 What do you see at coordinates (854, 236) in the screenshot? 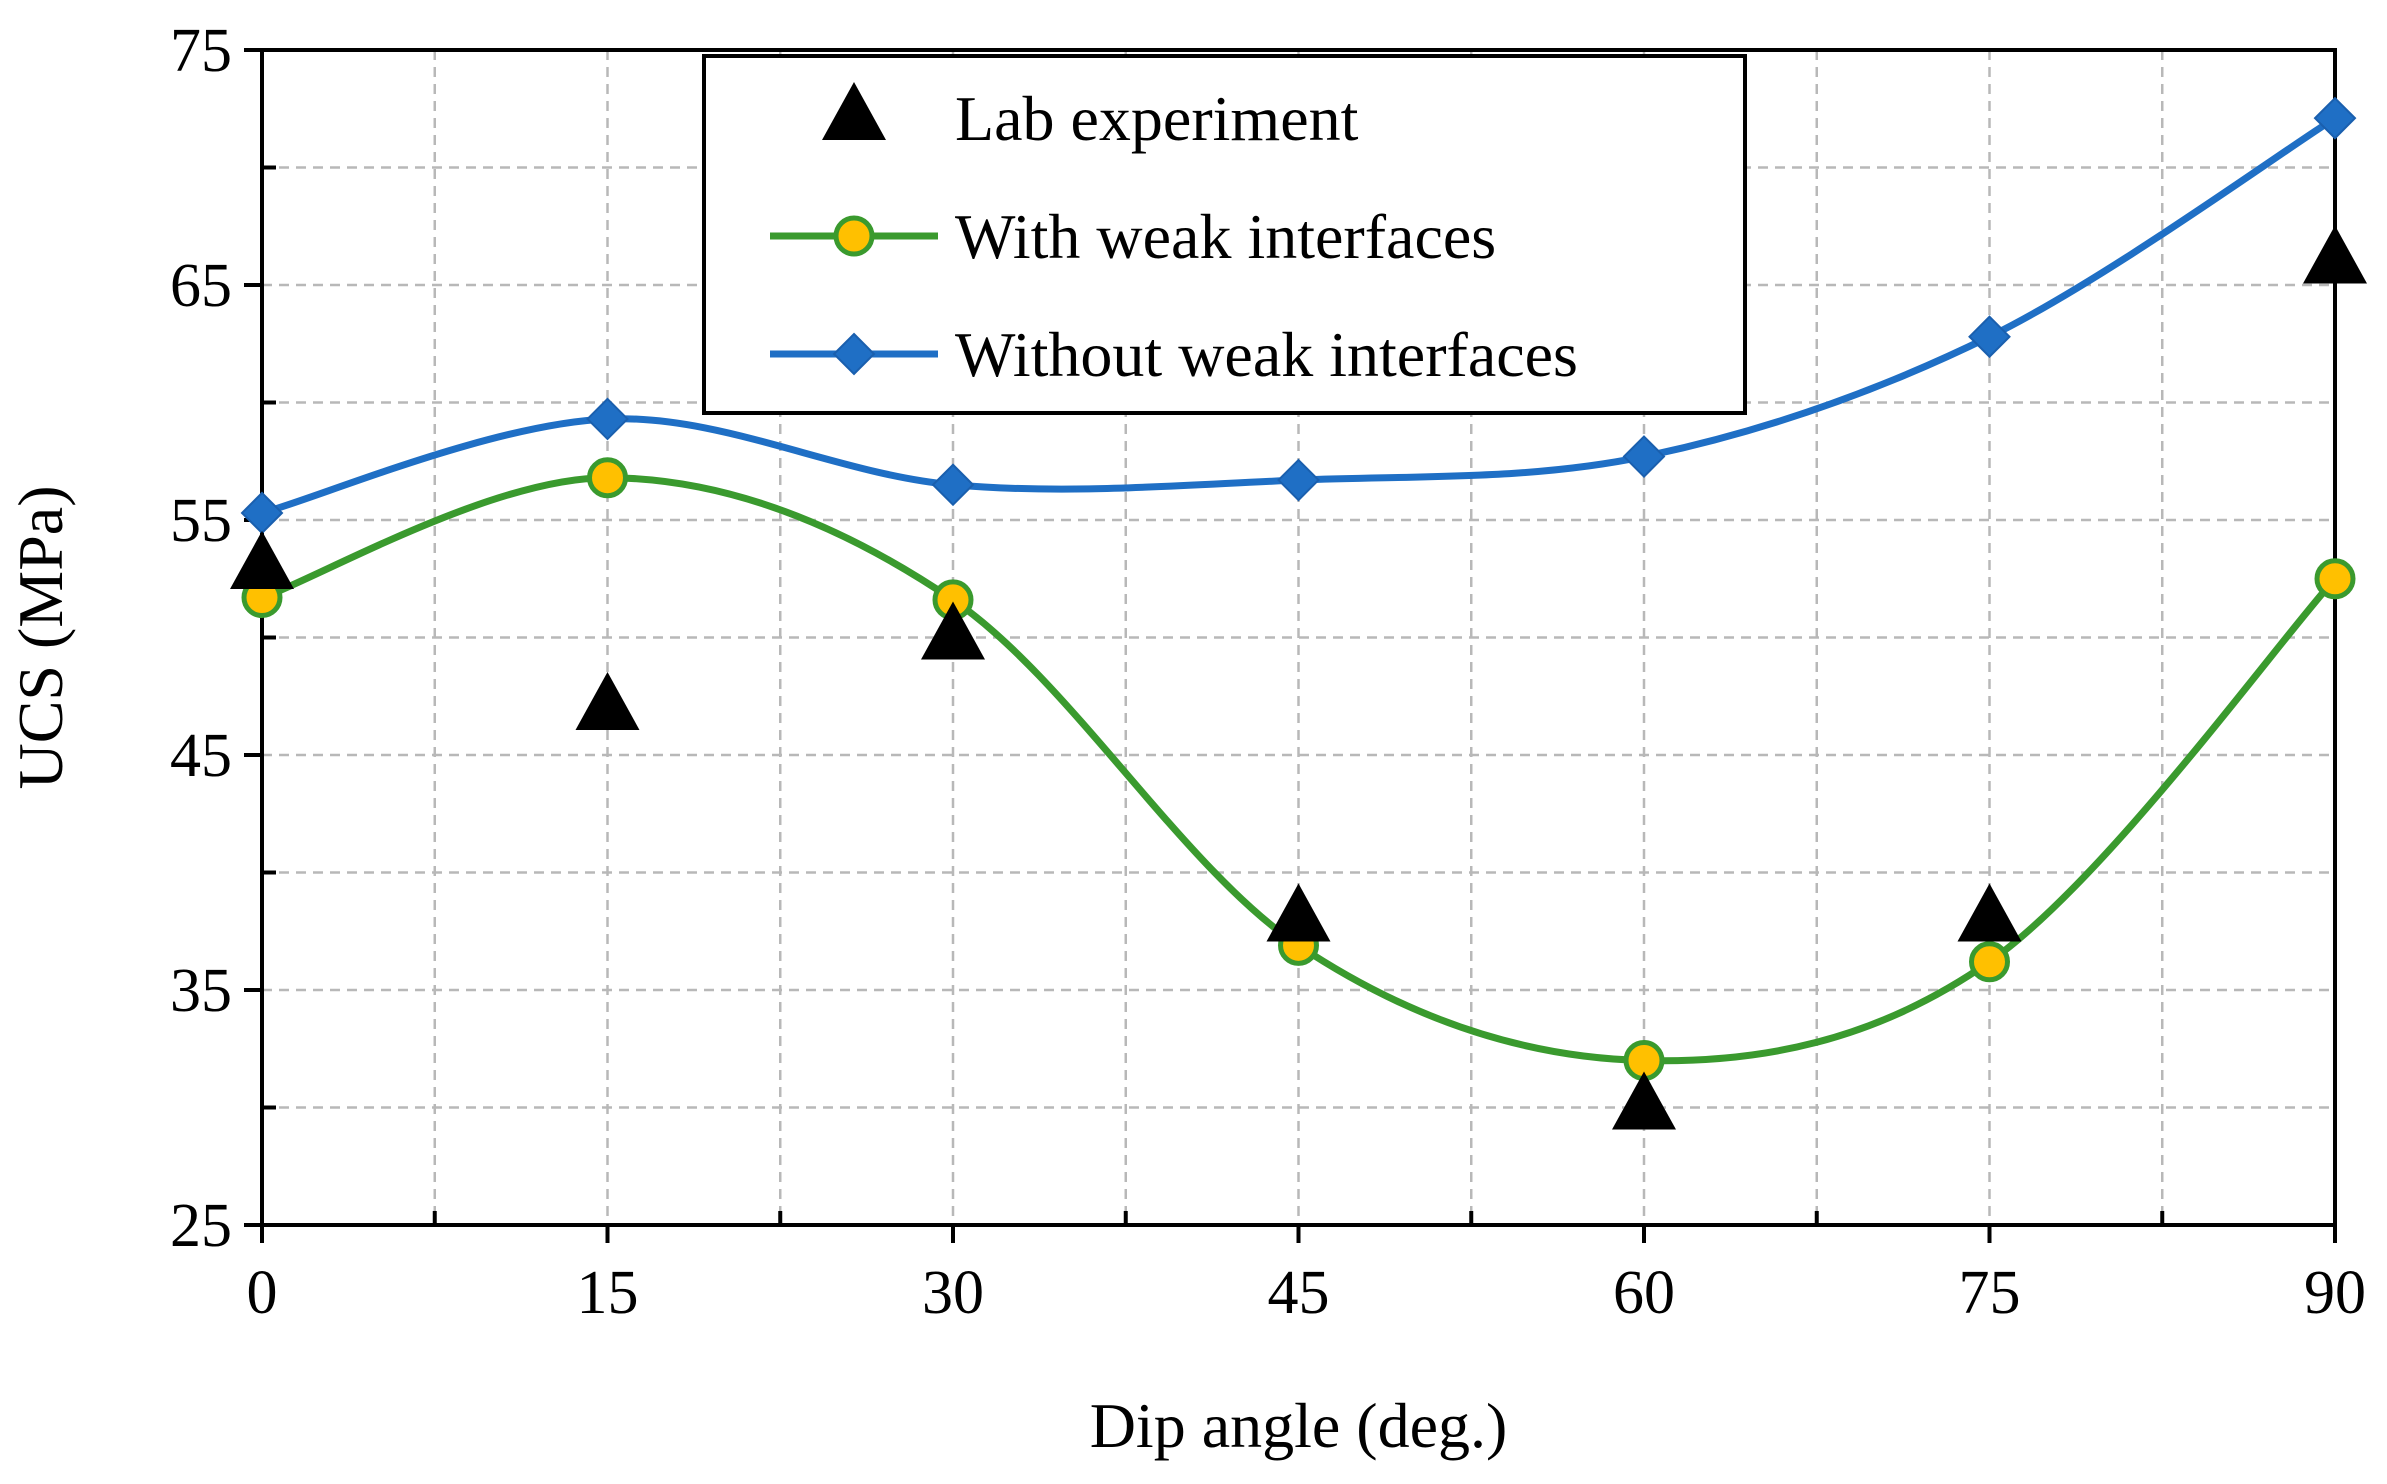
I see `legend-marker-with-weak-interfaces` at bounding box center [854, 236].